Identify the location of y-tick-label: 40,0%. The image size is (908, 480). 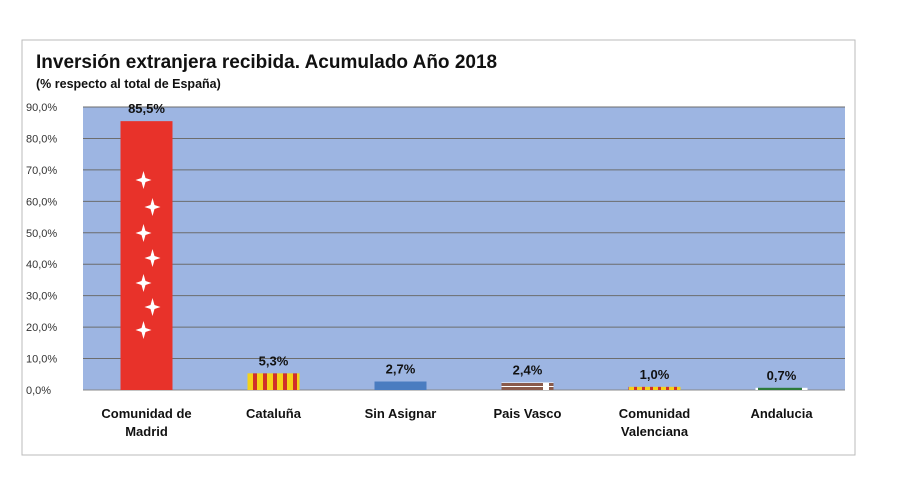
(41, 265).